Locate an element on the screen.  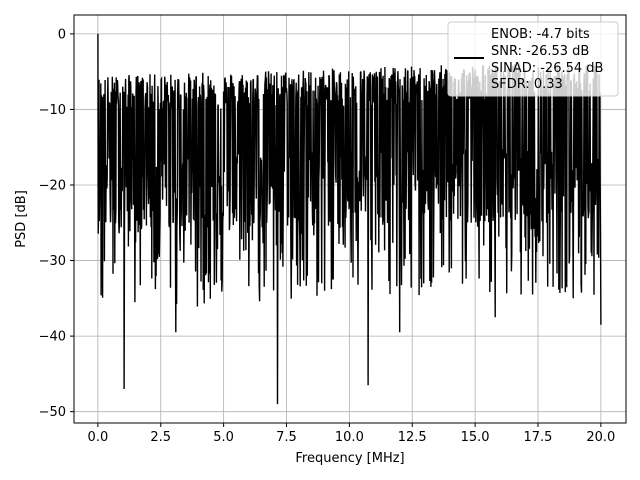
y-ticks: 0 −10 −20 −30 −40 −50 is located at coordinates (56, 223).